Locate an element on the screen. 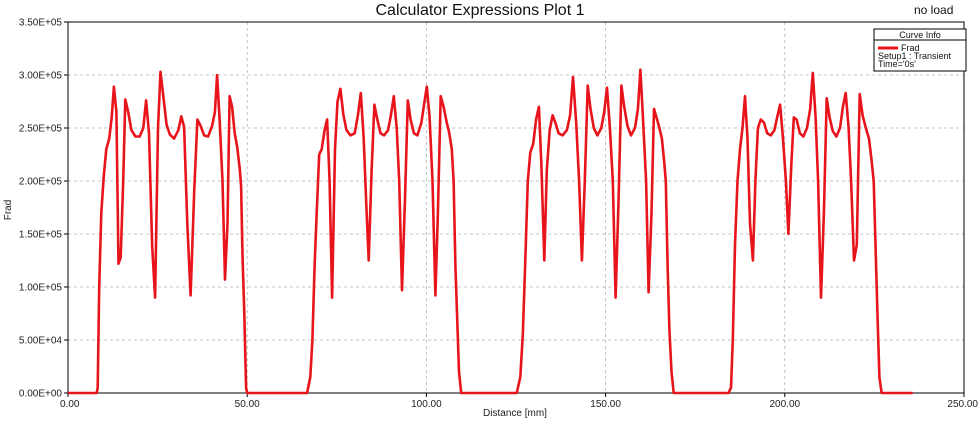  y-axis-title: Frad is located at coordinates (8, 210).